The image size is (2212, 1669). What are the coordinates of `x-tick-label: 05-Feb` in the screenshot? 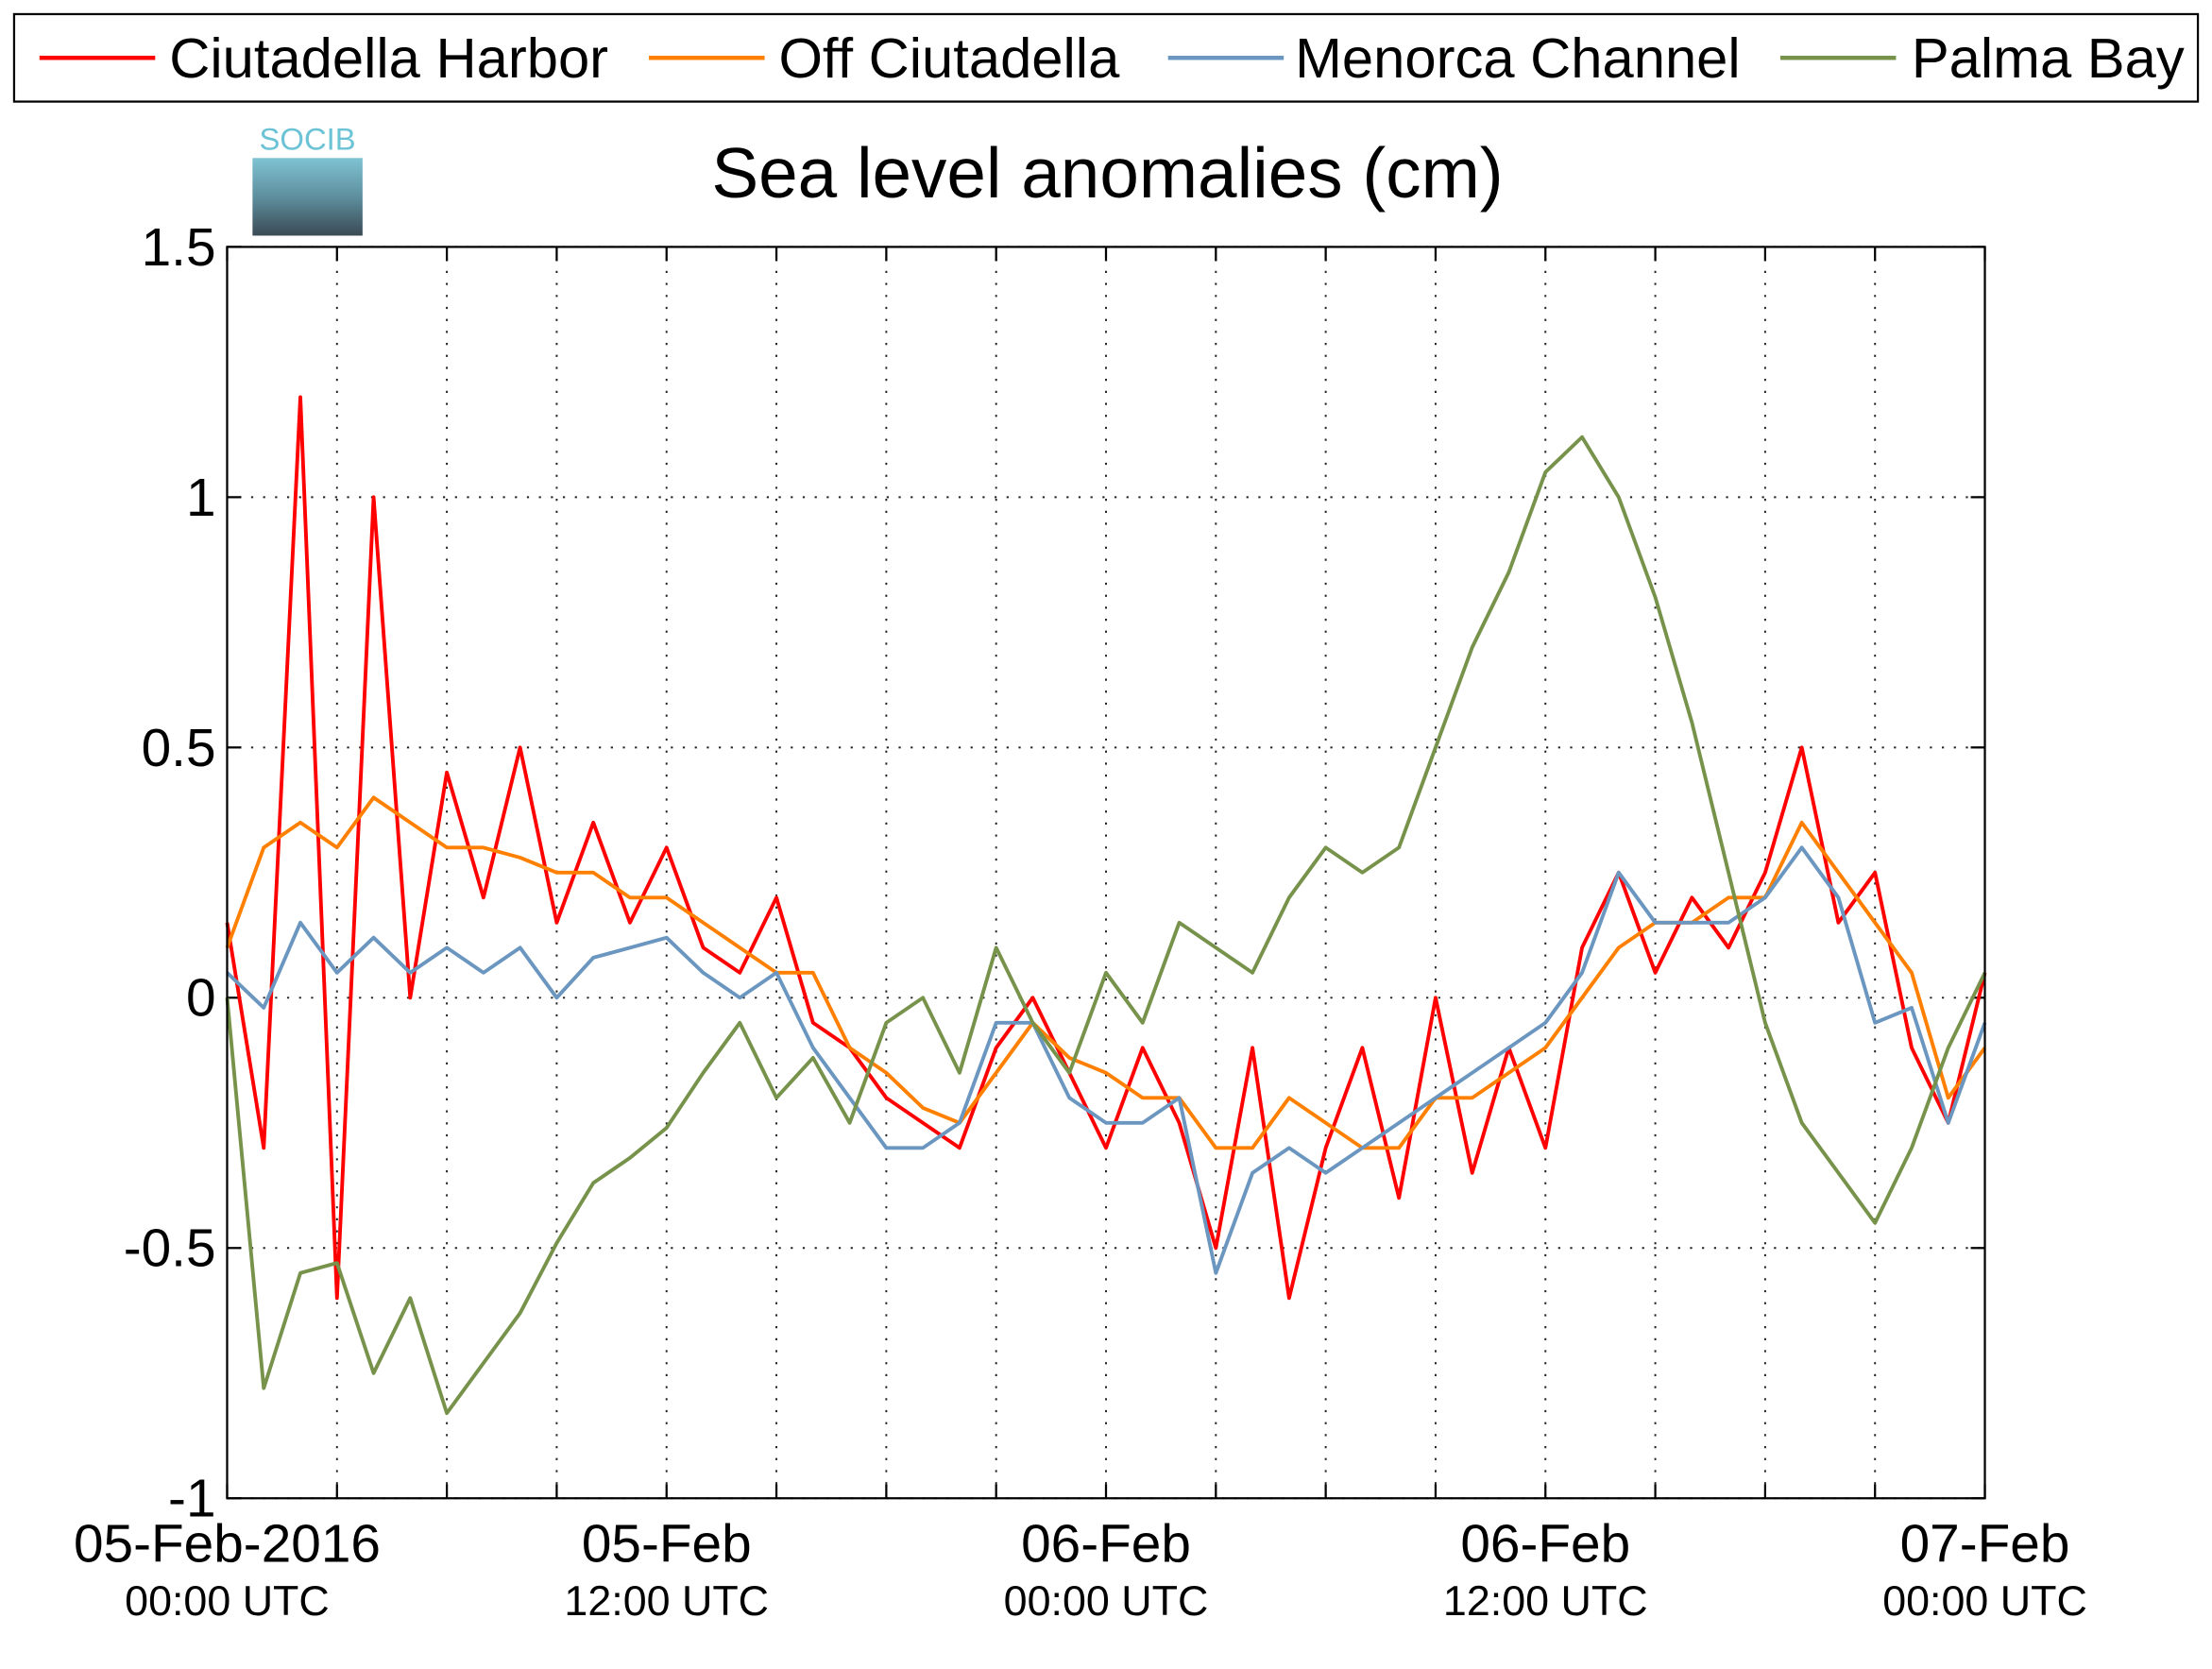 It's located at (667, 1544).